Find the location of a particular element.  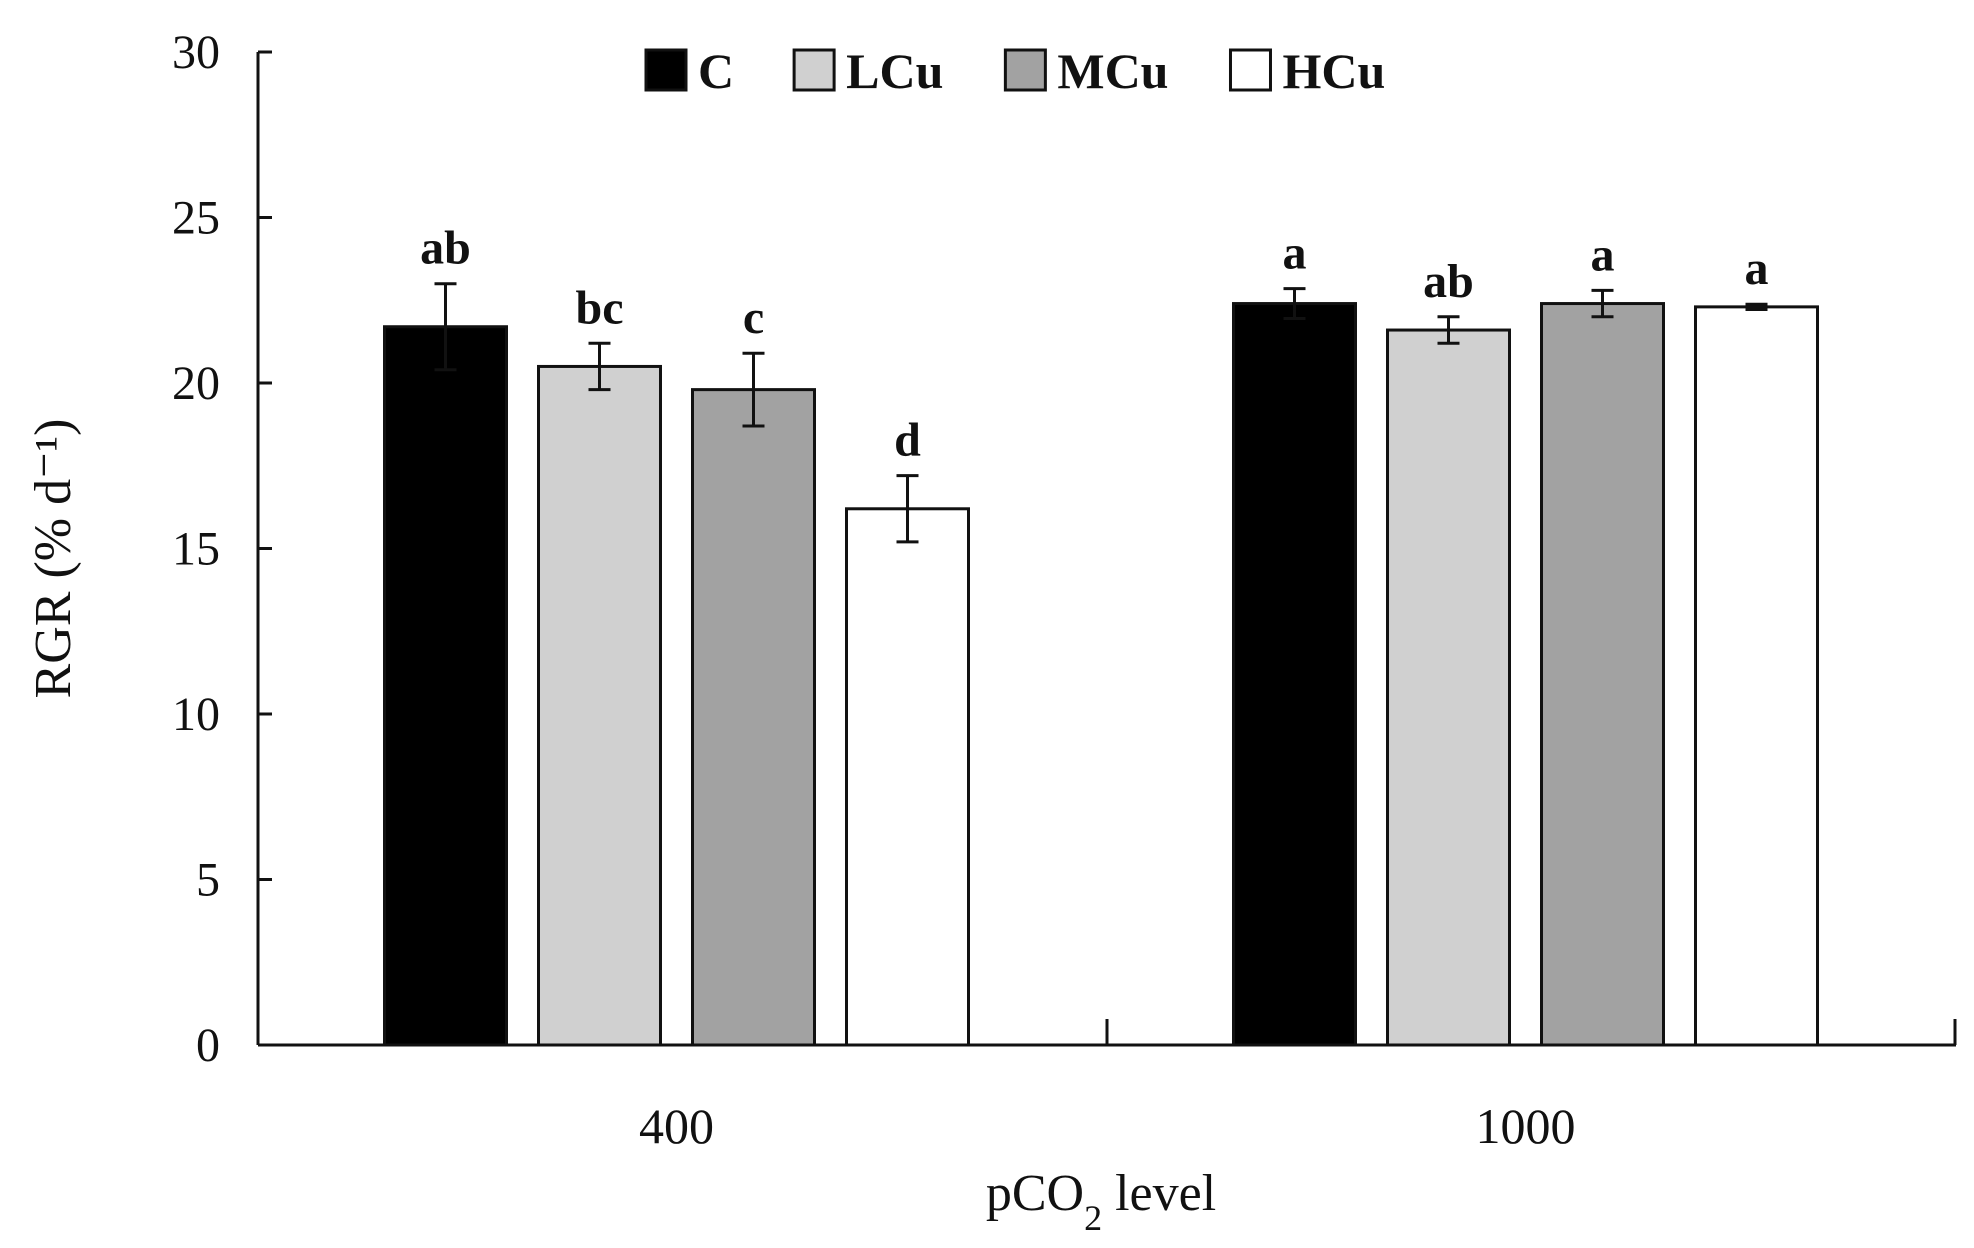

significance-label: d is located at coordinates (907, 440).